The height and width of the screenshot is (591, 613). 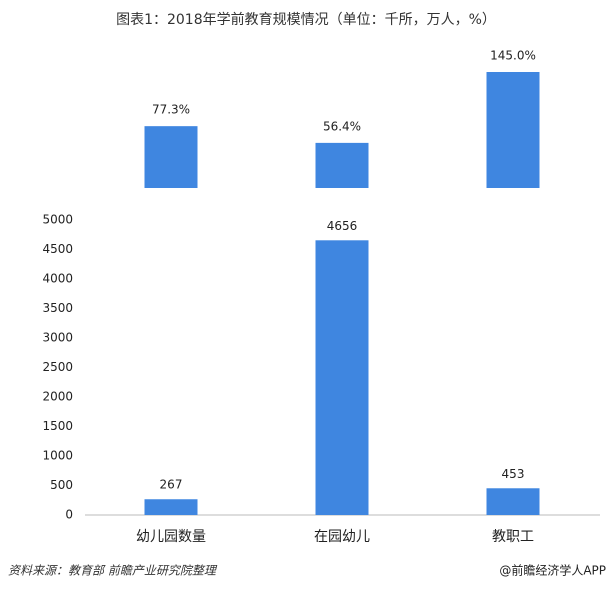 I want to click on y-tick-label: 3000, so click(x=57, y=338).